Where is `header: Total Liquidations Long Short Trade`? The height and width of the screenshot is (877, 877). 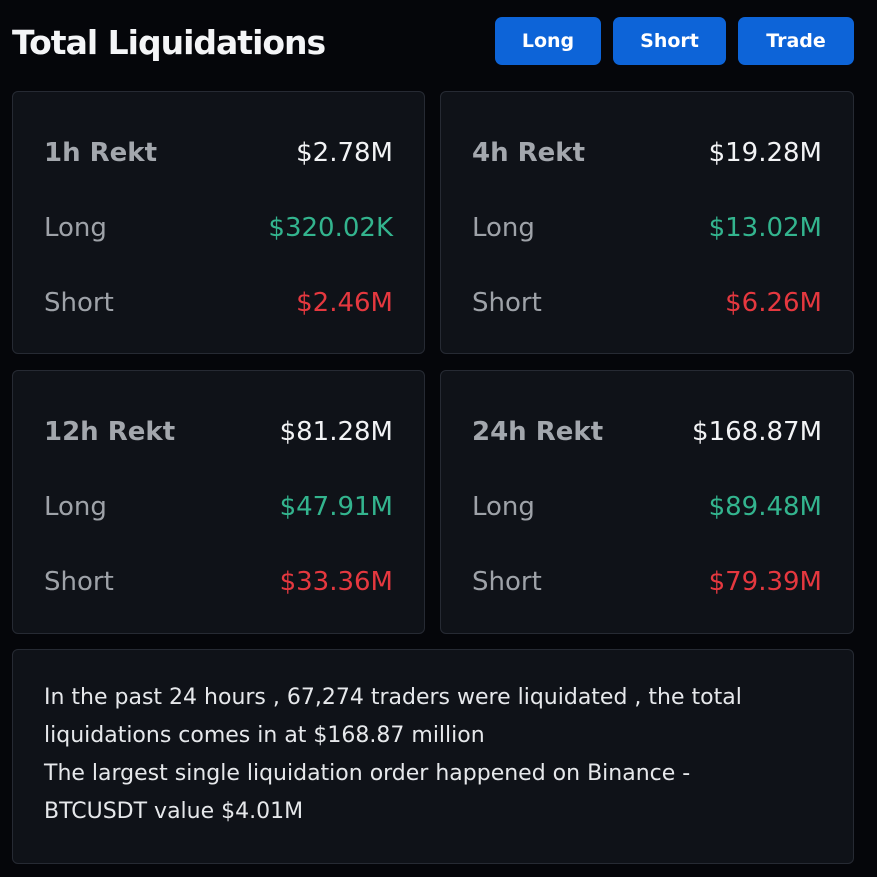
header: Total Liquidations Long Short Trade is located at coordinates (438, 42).